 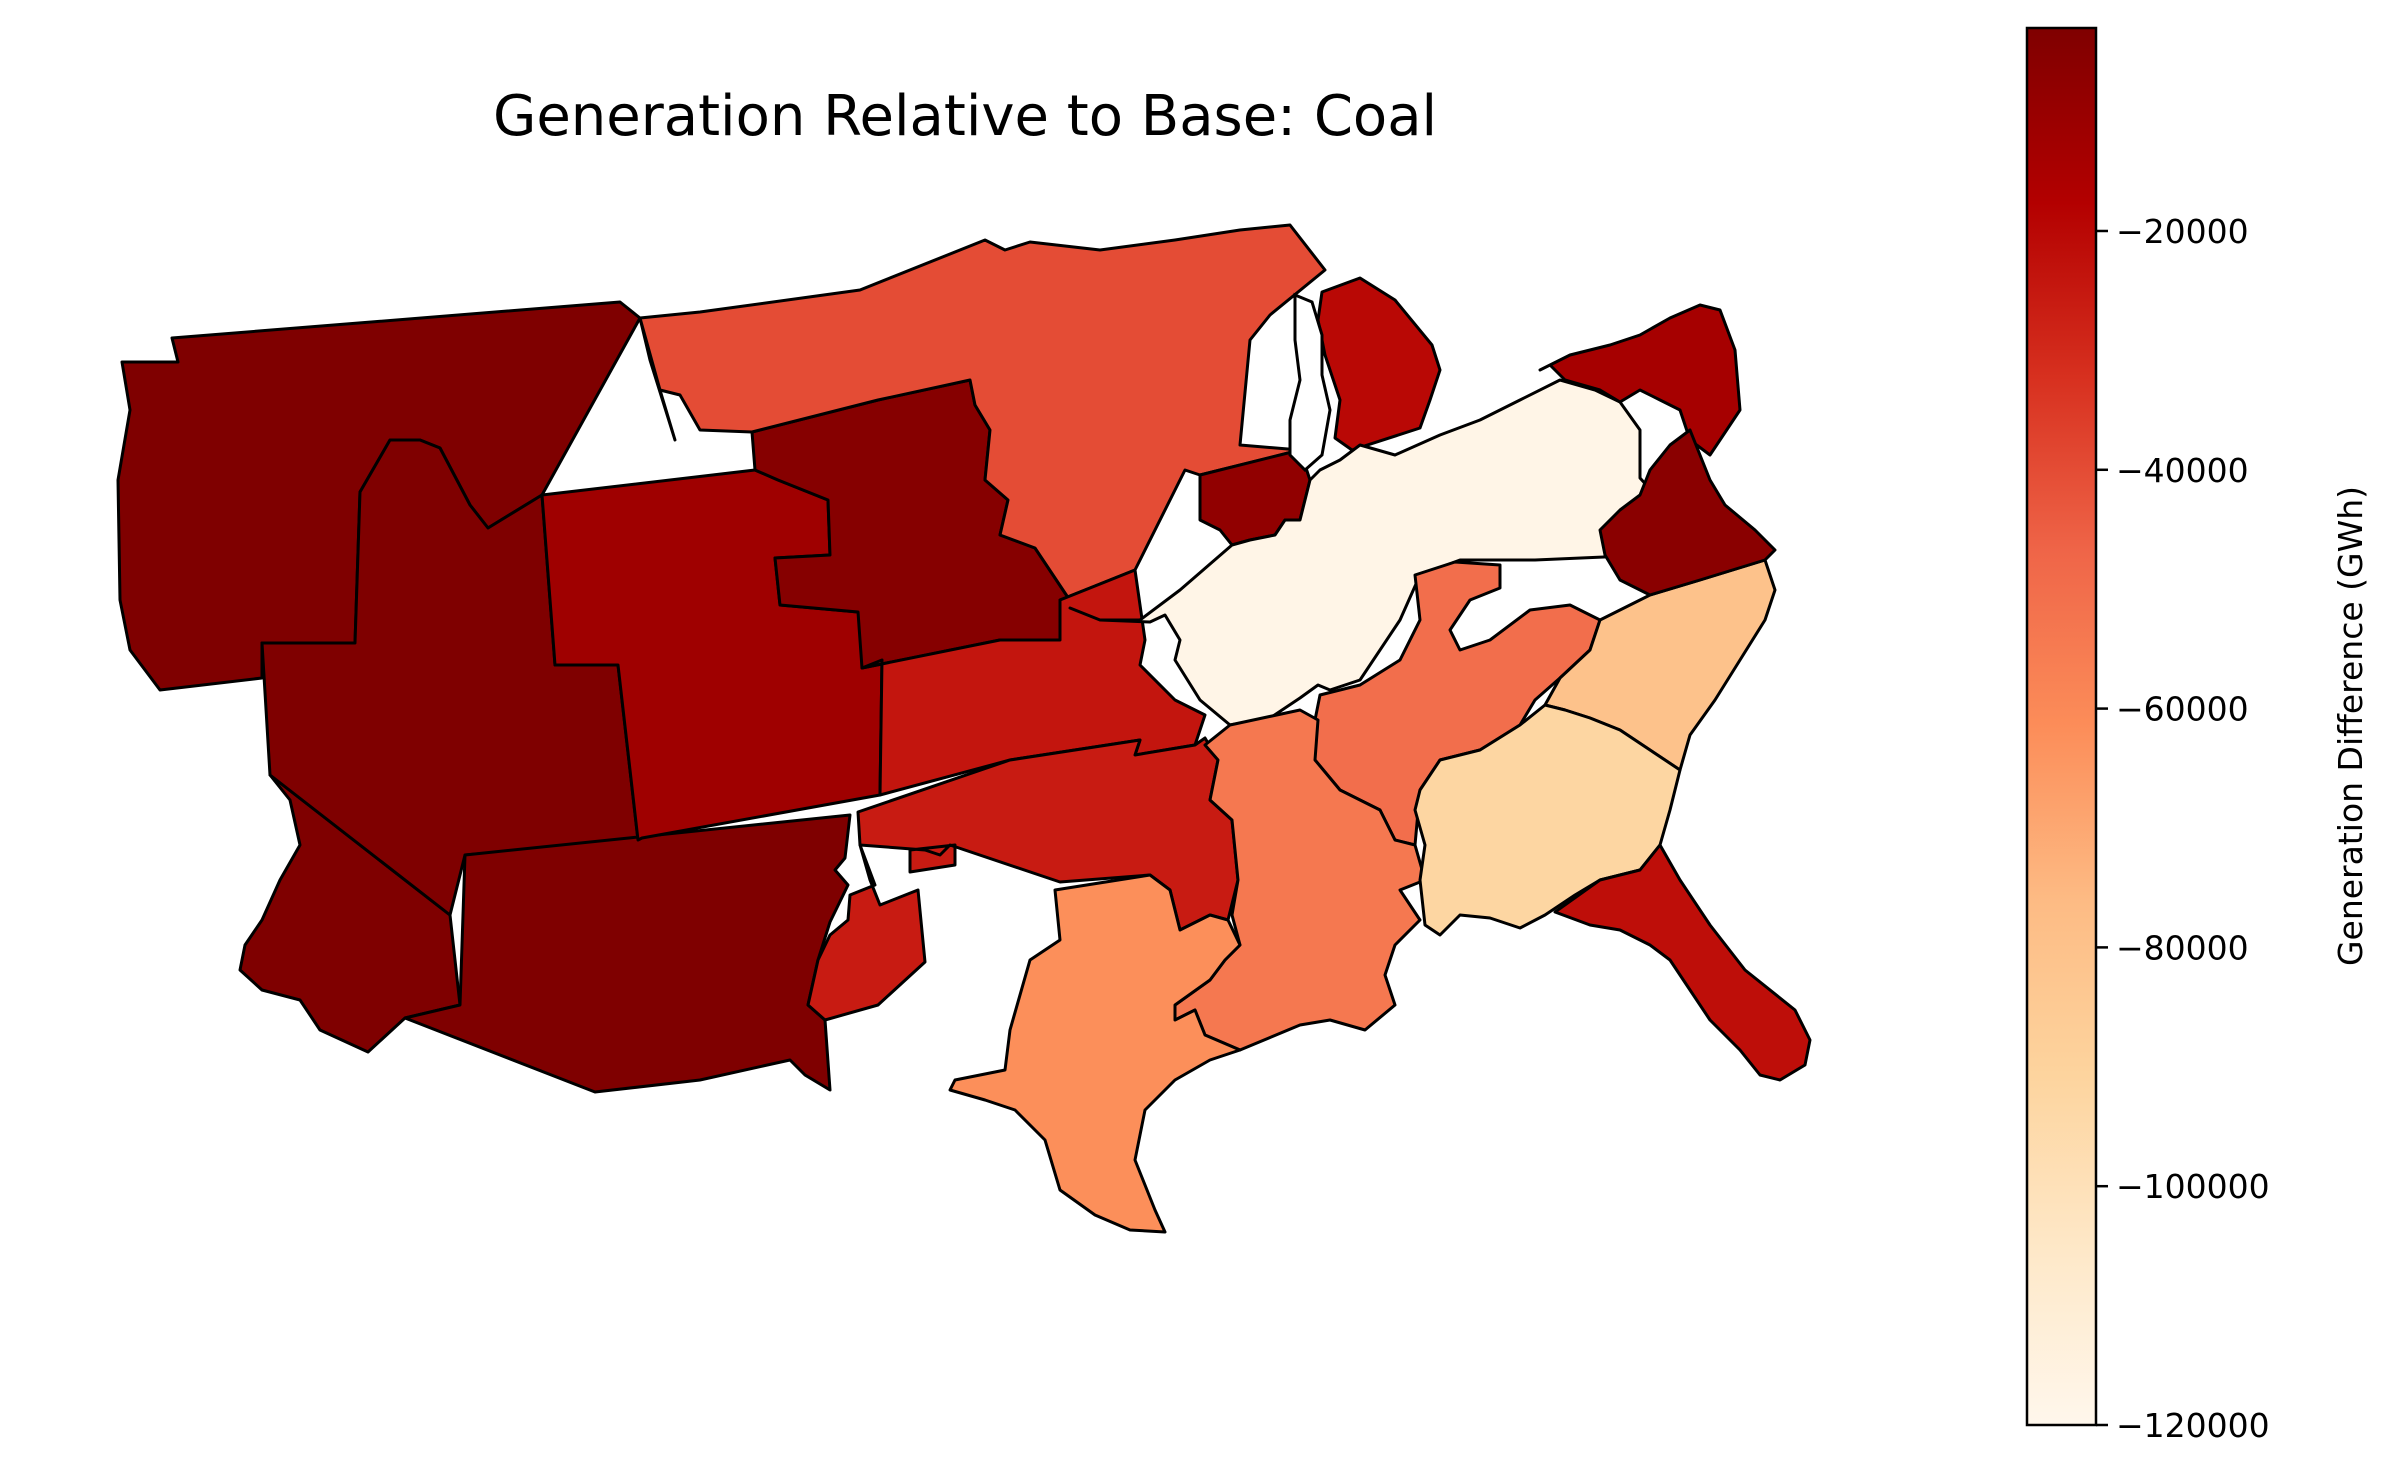 What do you see at coordinates (1095, 1053) in the screenshot?
I see `region-texas` at bounding box center [1095, 1053].